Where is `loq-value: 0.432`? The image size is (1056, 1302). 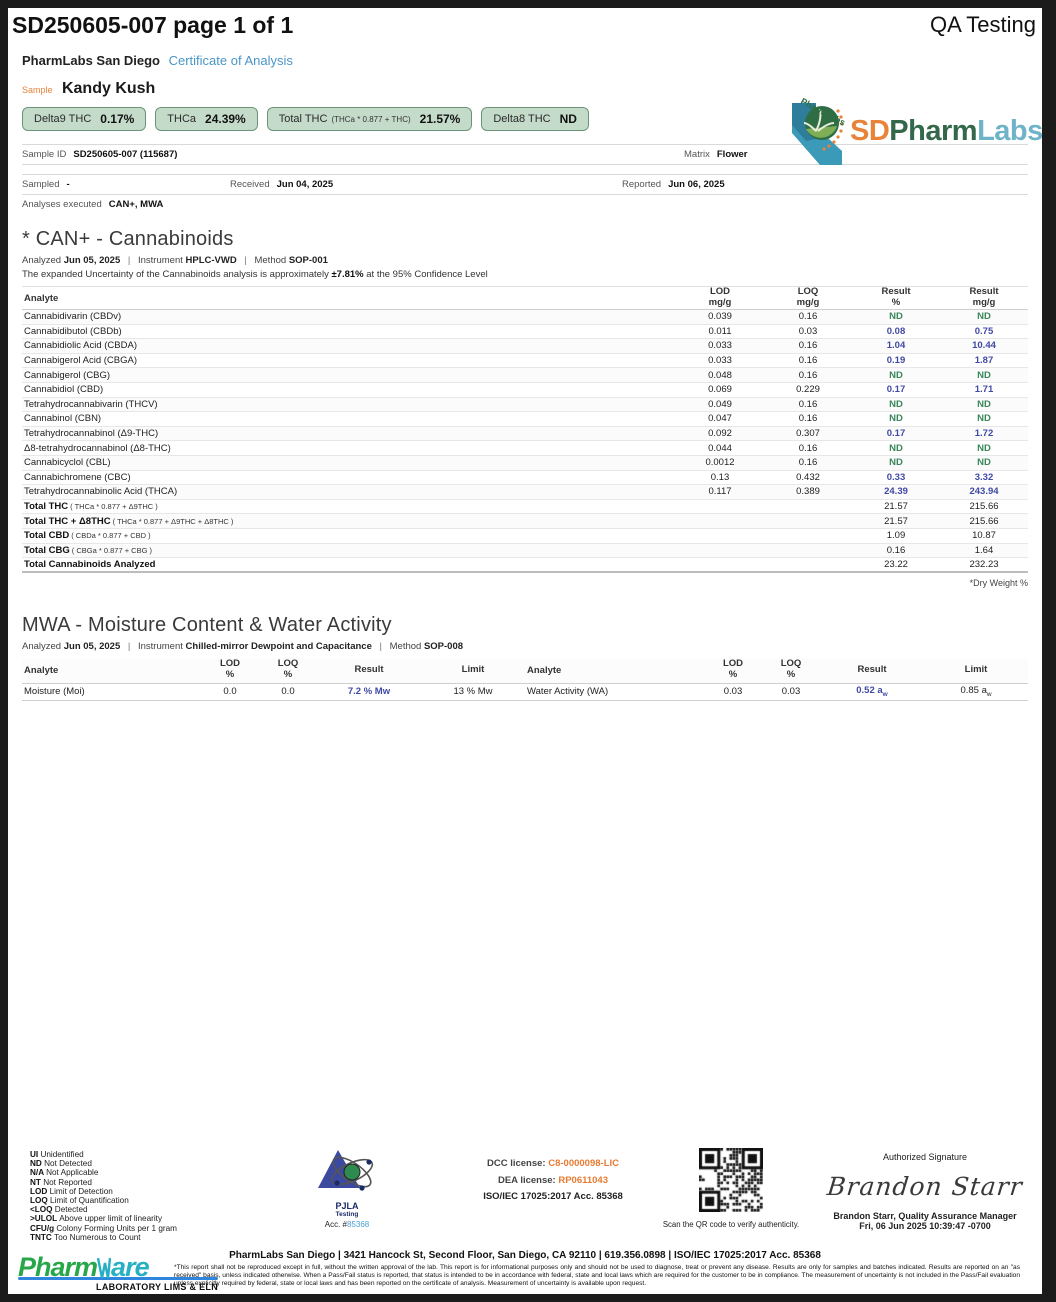
loq-value: 0.432 is located at coordinates (808, 477).